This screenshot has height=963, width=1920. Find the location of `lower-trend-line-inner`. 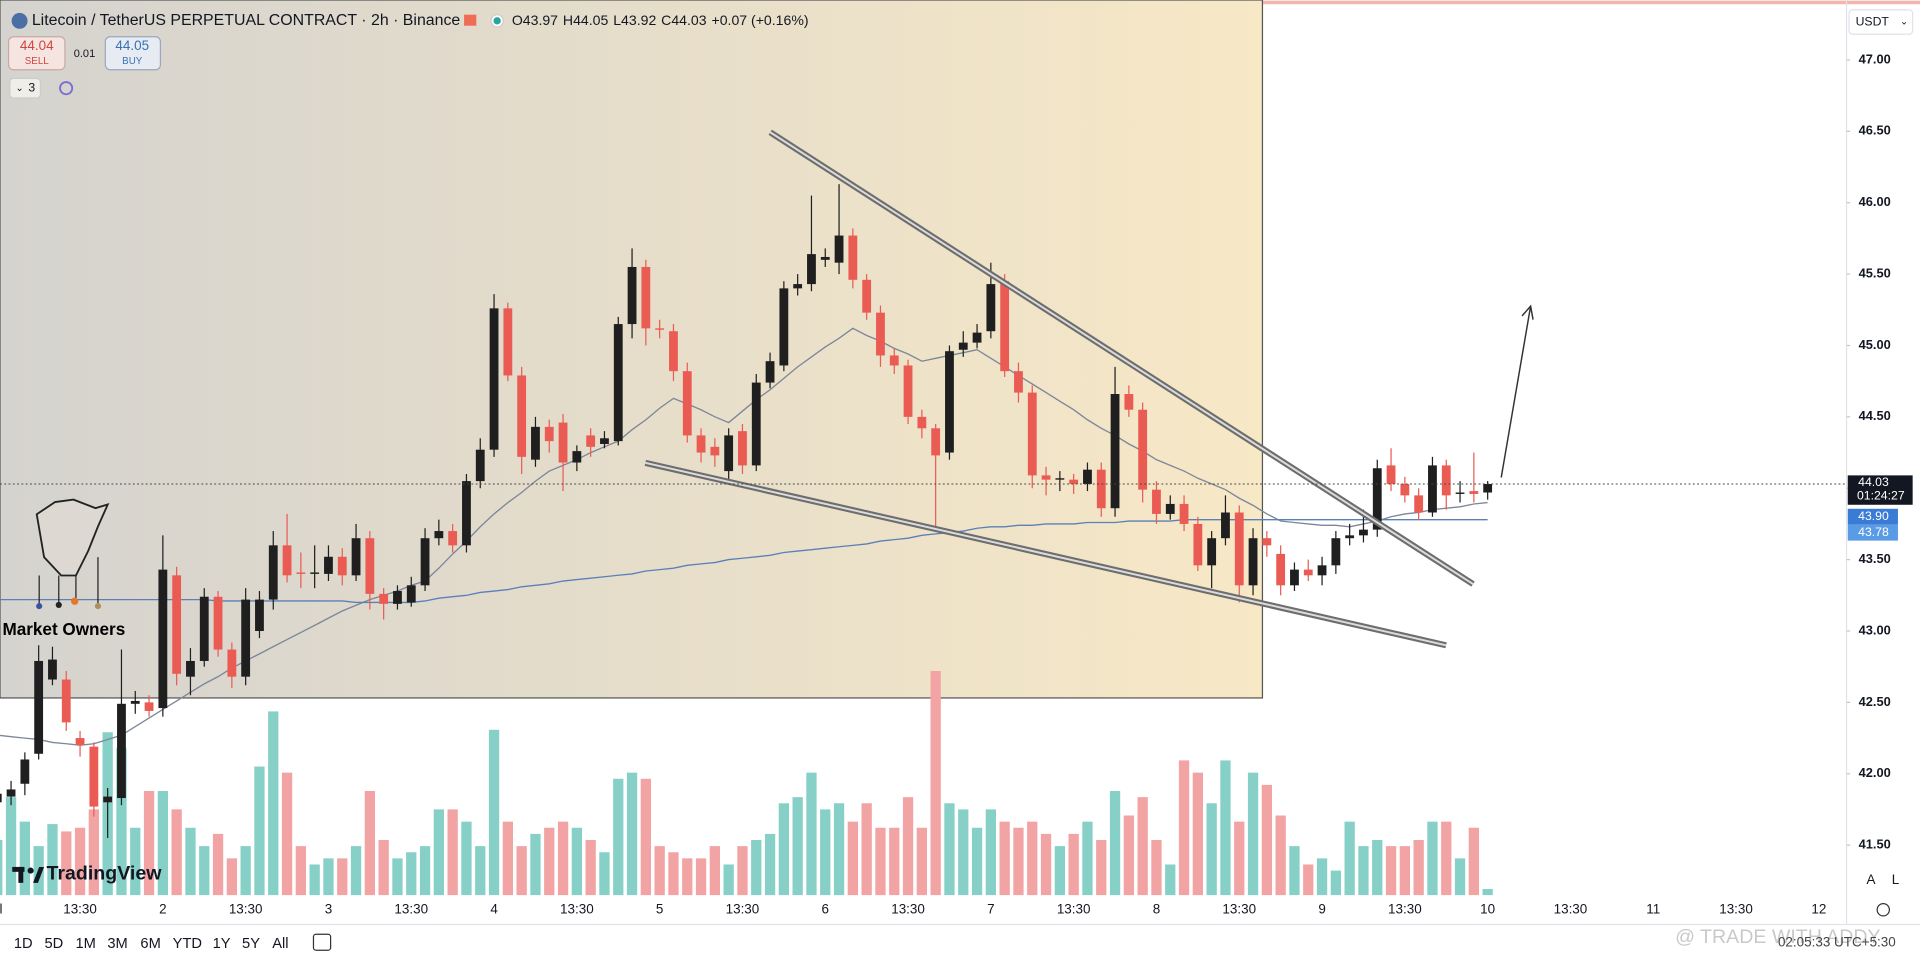

lower-trend-line-inner is located at coordinates (1046, 554).